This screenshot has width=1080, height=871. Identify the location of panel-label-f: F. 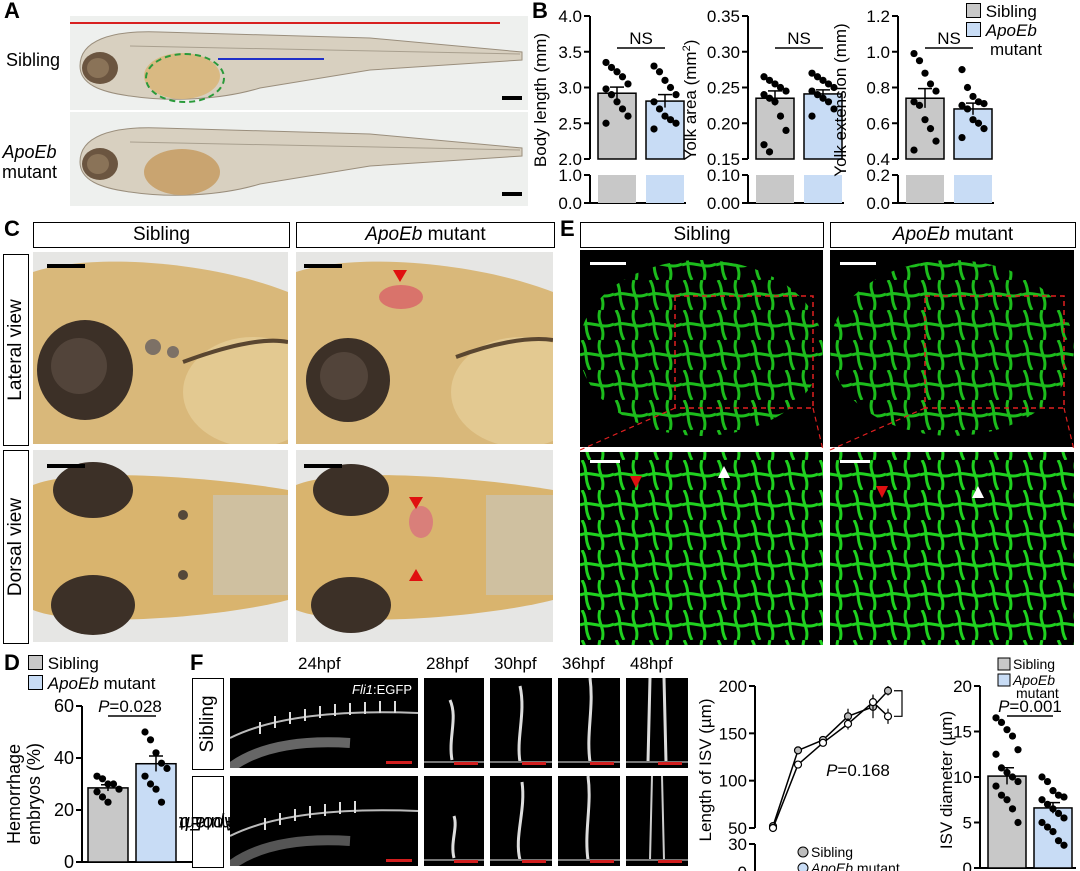
(197, 662).